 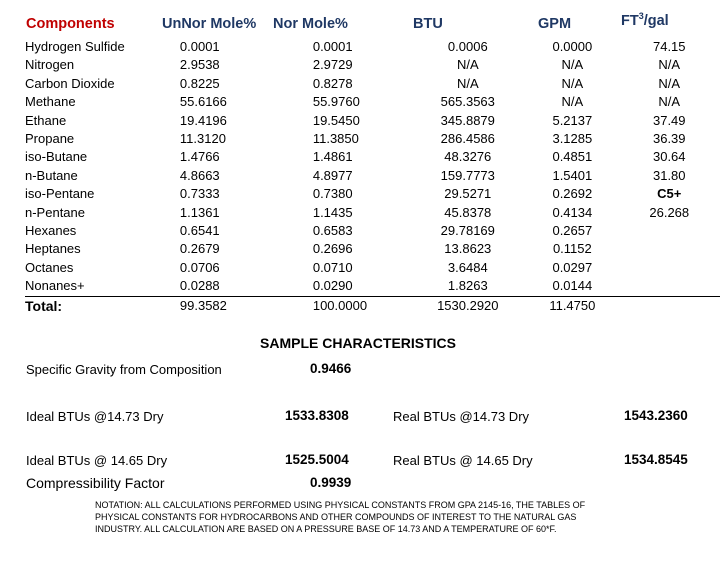 I want to click on component-name: Nitrogen, so click(x=50, y=65).